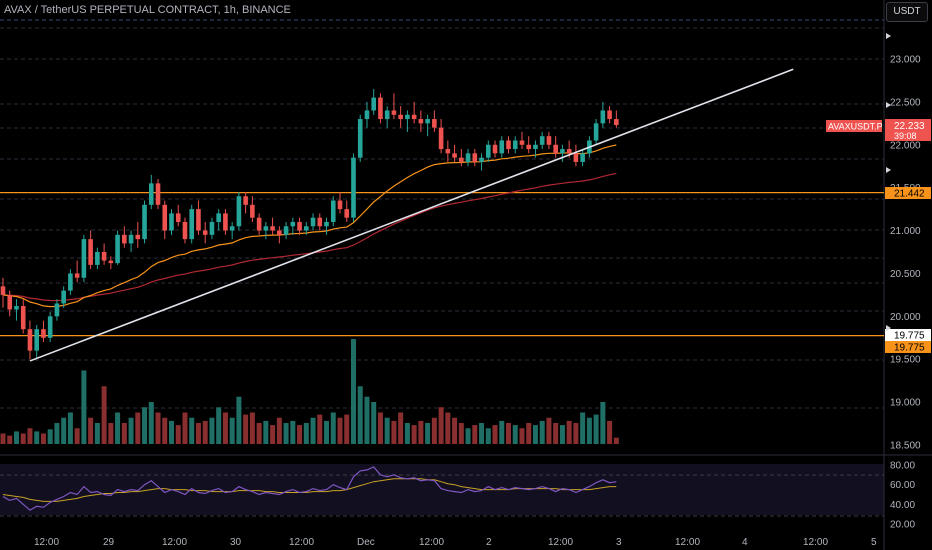 Image resolution: width=932 pixels, height=550 pixels. Describe the element at coordinates (309, 391) in the screenshot. I see `volume-bars` at that location.